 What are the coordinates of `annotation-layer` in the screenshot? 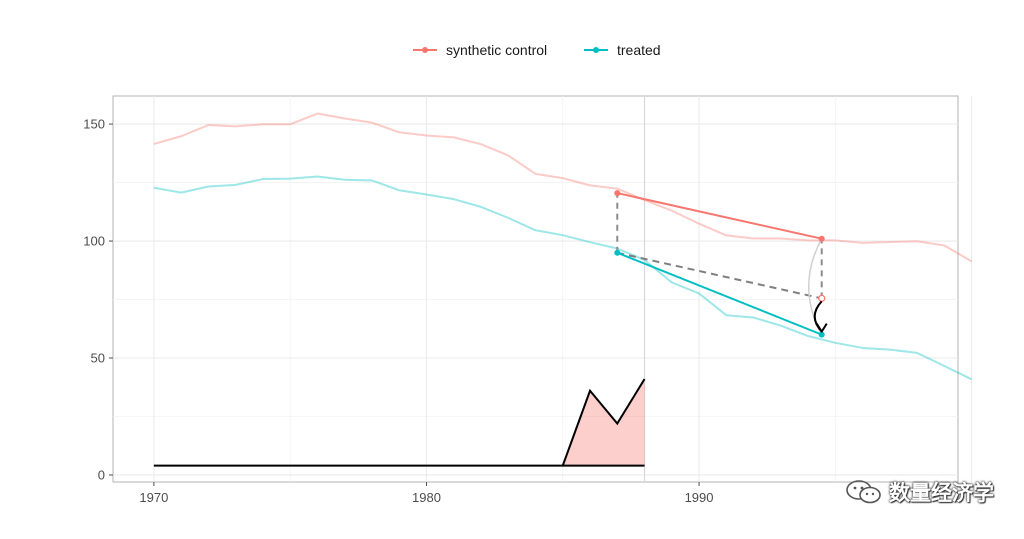 It's located at (721, 264).